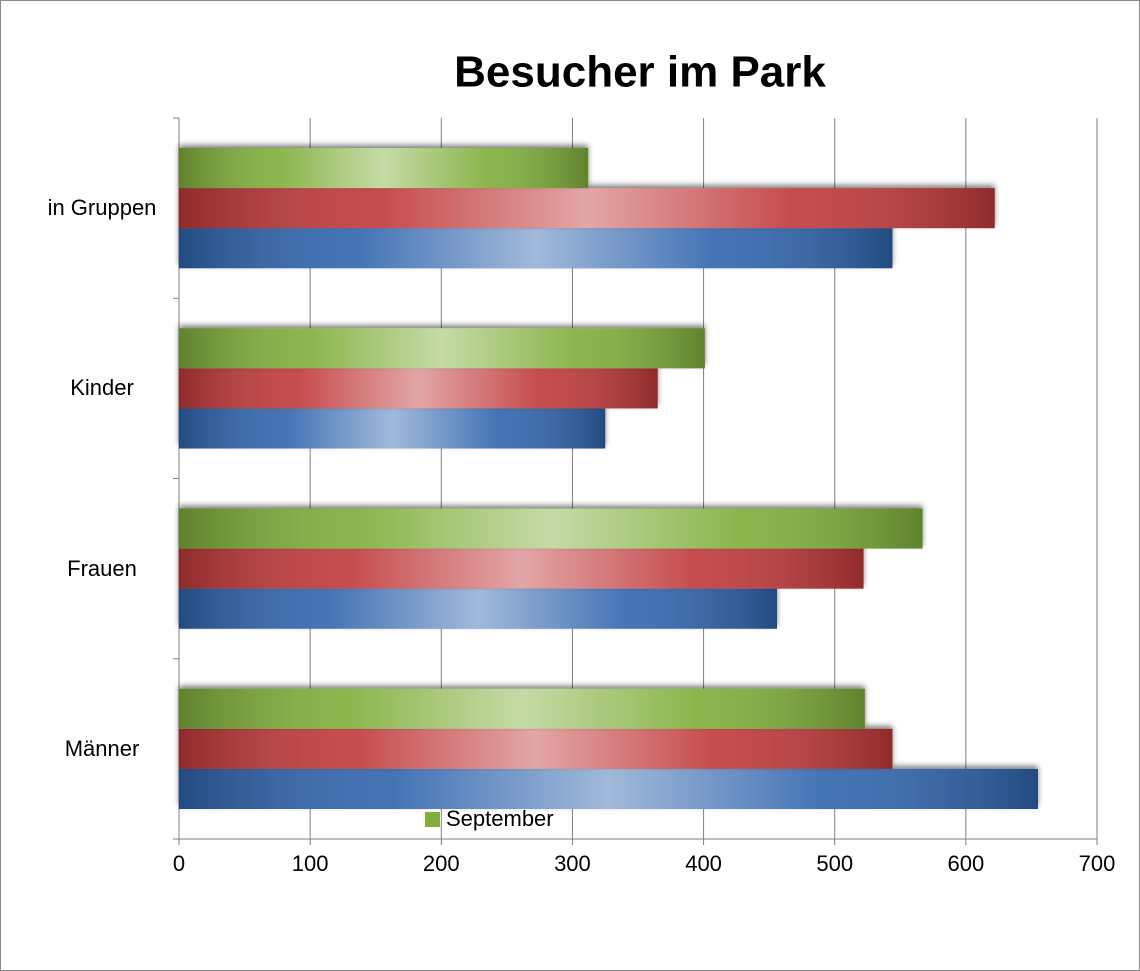 The image size is (1140, 971). Describe the element at coordinates (965, 863) in the screenshot. I see `x-tick-label: 600` at that location.